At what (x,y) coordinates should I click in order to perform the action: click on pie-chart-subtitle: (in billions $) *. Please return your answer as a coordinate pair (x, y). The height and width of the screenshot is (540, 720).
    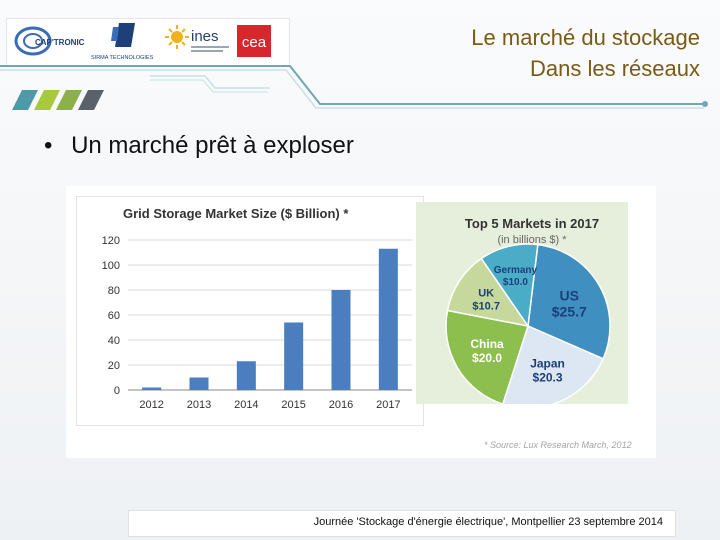
    Looking at the image, I should click on (532, 240).